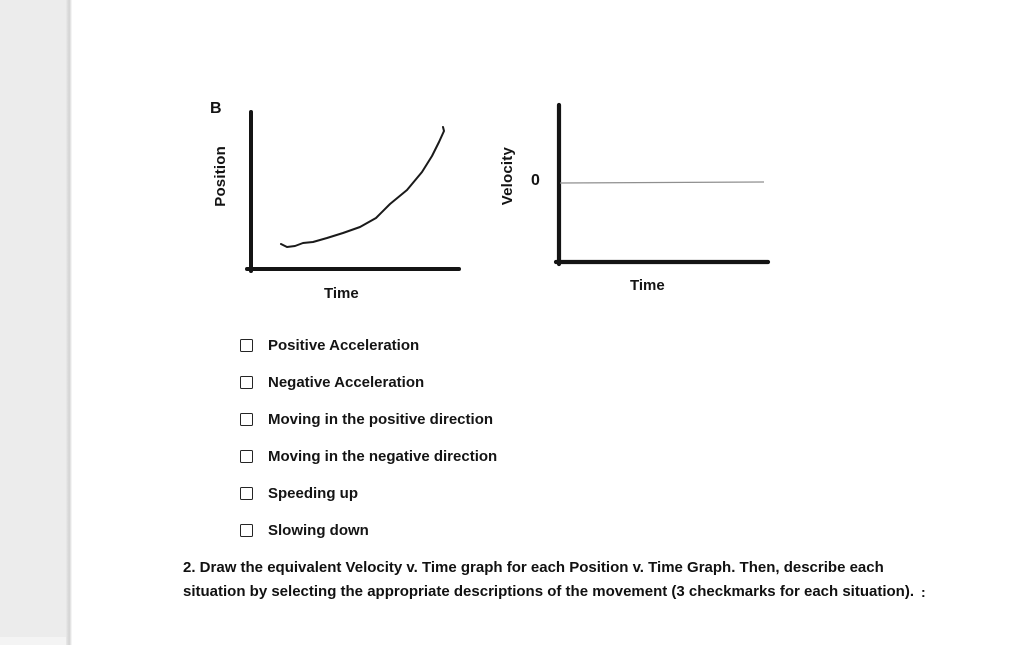  I want to click on graph-v-time-label: Time, so click(647, 285).